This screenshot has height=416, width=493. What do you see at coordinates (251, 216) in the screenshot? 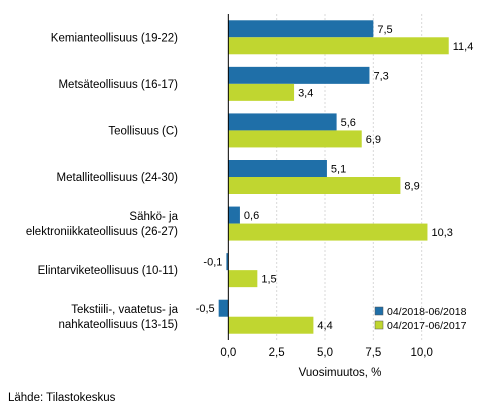
I see `data-label: 0,6` at bounding box center [251, 216].